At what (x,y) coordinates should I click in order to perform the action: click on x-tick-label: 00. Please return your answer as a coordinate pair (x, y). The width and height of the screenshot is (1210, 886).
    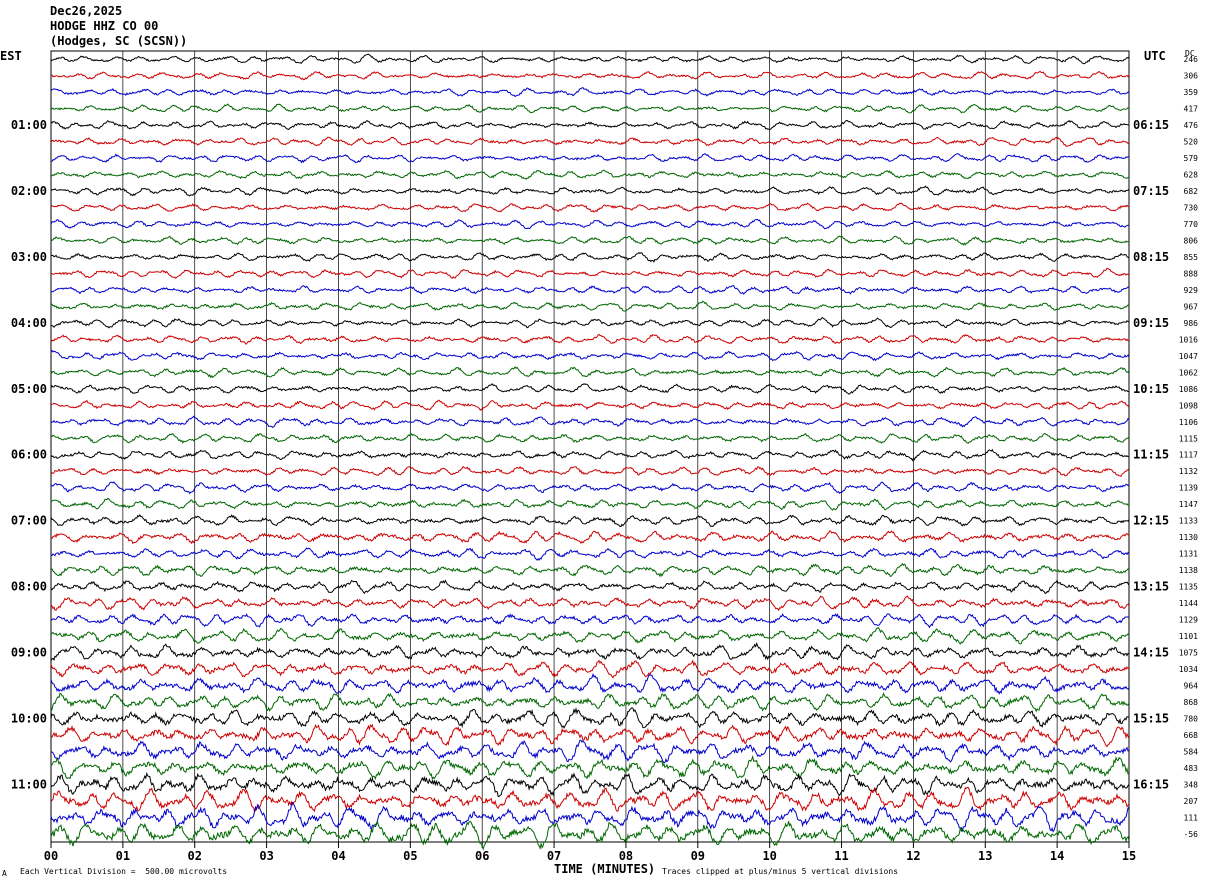
    Looking at the image, I should click on (51, 856).